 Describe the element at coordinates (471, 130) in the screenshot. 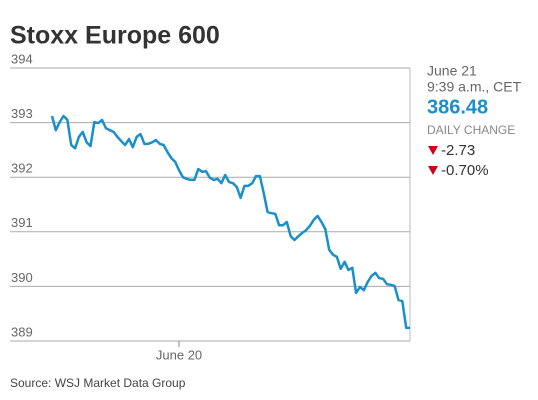

I see `panel-change-label: DAILY CHANGE` at that location.